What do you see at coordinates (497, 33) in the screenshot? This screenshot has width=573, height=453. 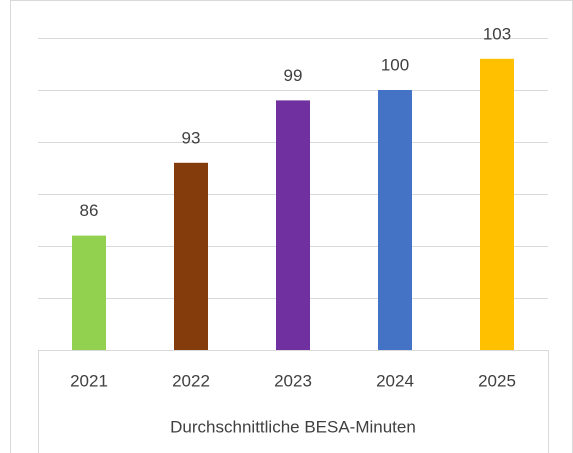 I see `data-label: 103` at bounding box center [497, 33].